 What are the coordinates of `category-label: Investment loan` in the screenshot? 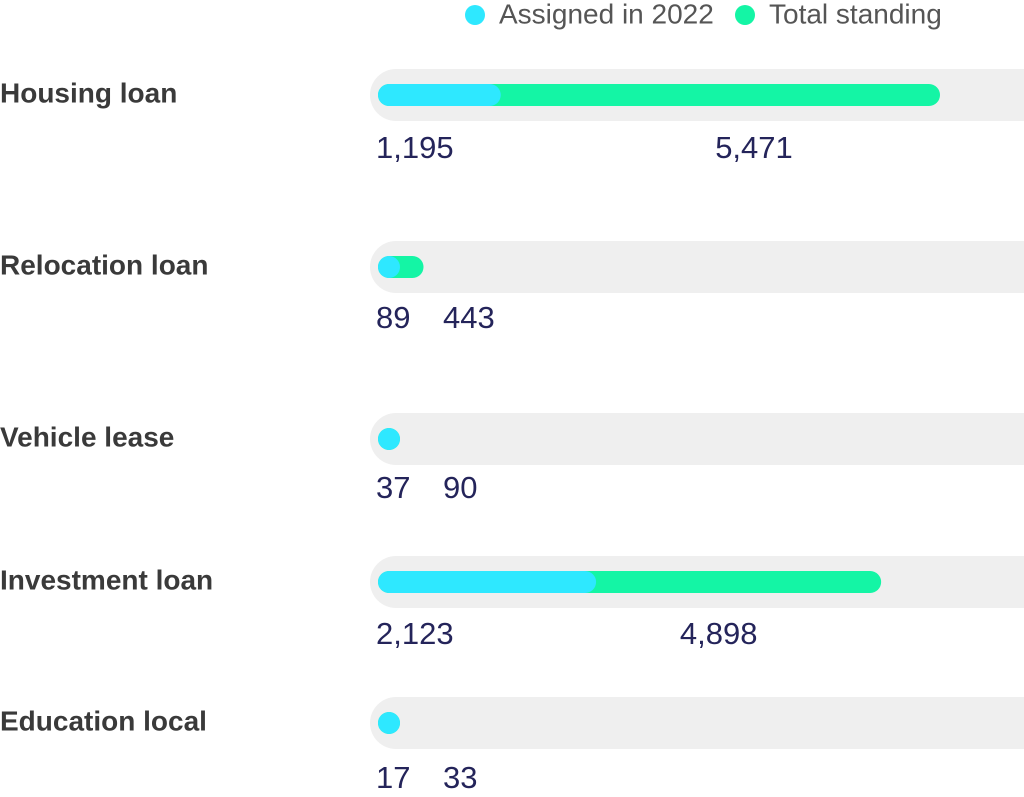 It's located at (106, 579).